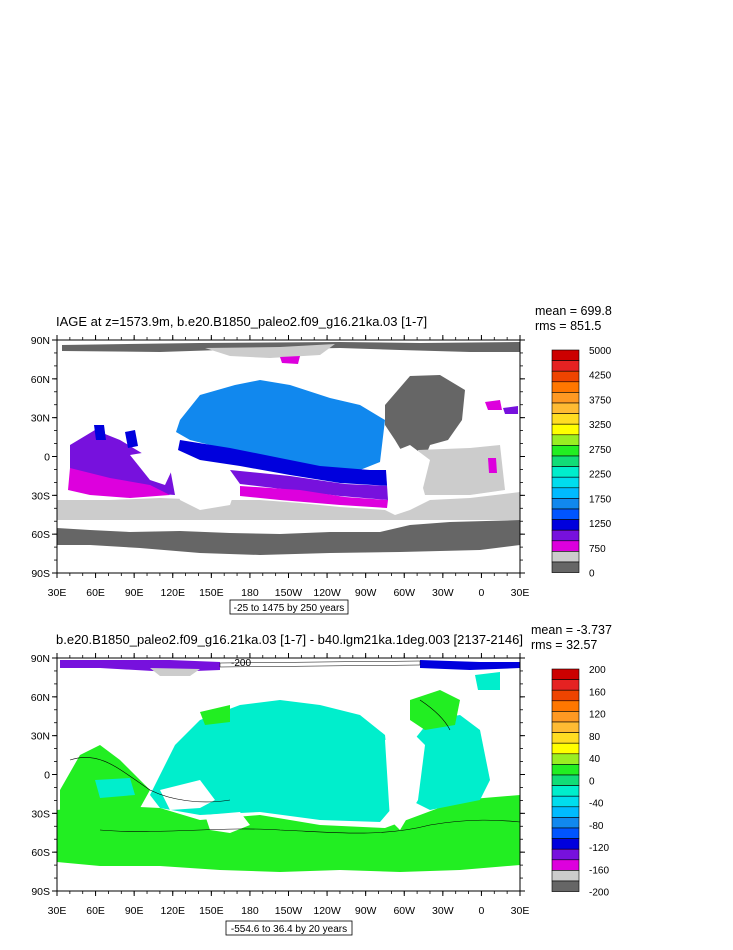 Image resolution: width=733 pixels, height=950 pixels. I want to click on panel-2-contour-info: -554.6 to 36.4 by 20 years, so click(289, 929).